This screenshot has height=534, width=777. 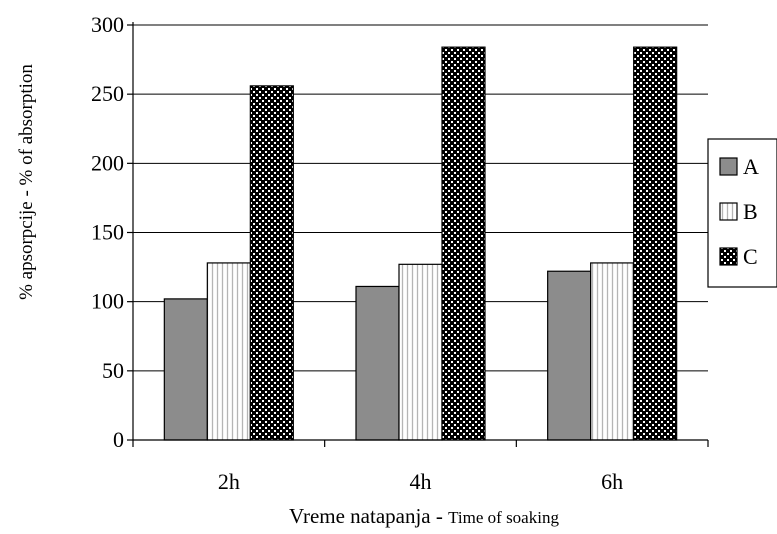 I want to click on y-tick-label: 150, so click(x=107, y=232).